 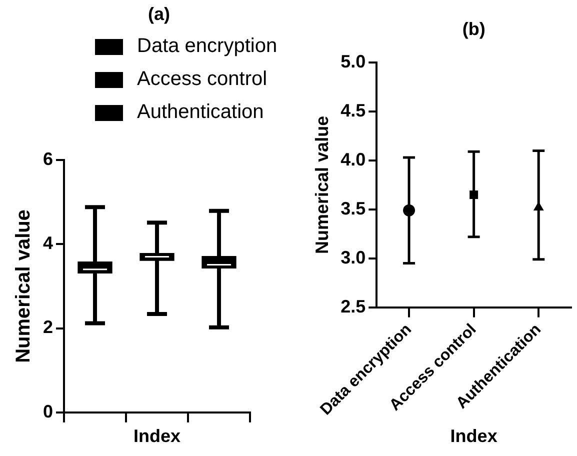 I want to click on y-tick-label: 4.0, so click(x=353, y=159).